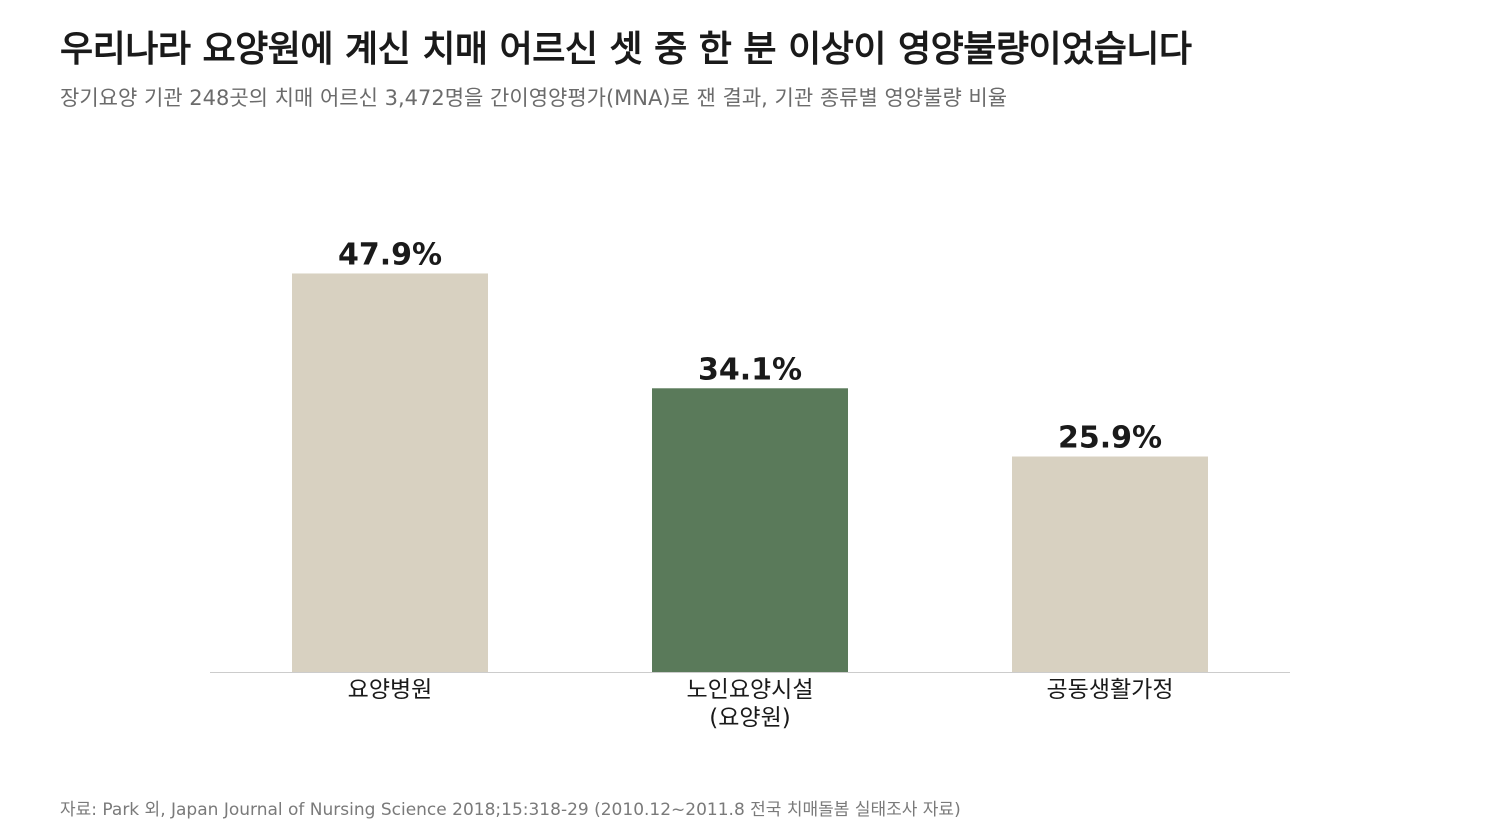 Image resolution: width=1500 pixels, height=840 pixels. What do you see at coordinates (390, 254) in the screenshot?
I see `value-label-1: 47.9%` at bounding box center [390, 254].